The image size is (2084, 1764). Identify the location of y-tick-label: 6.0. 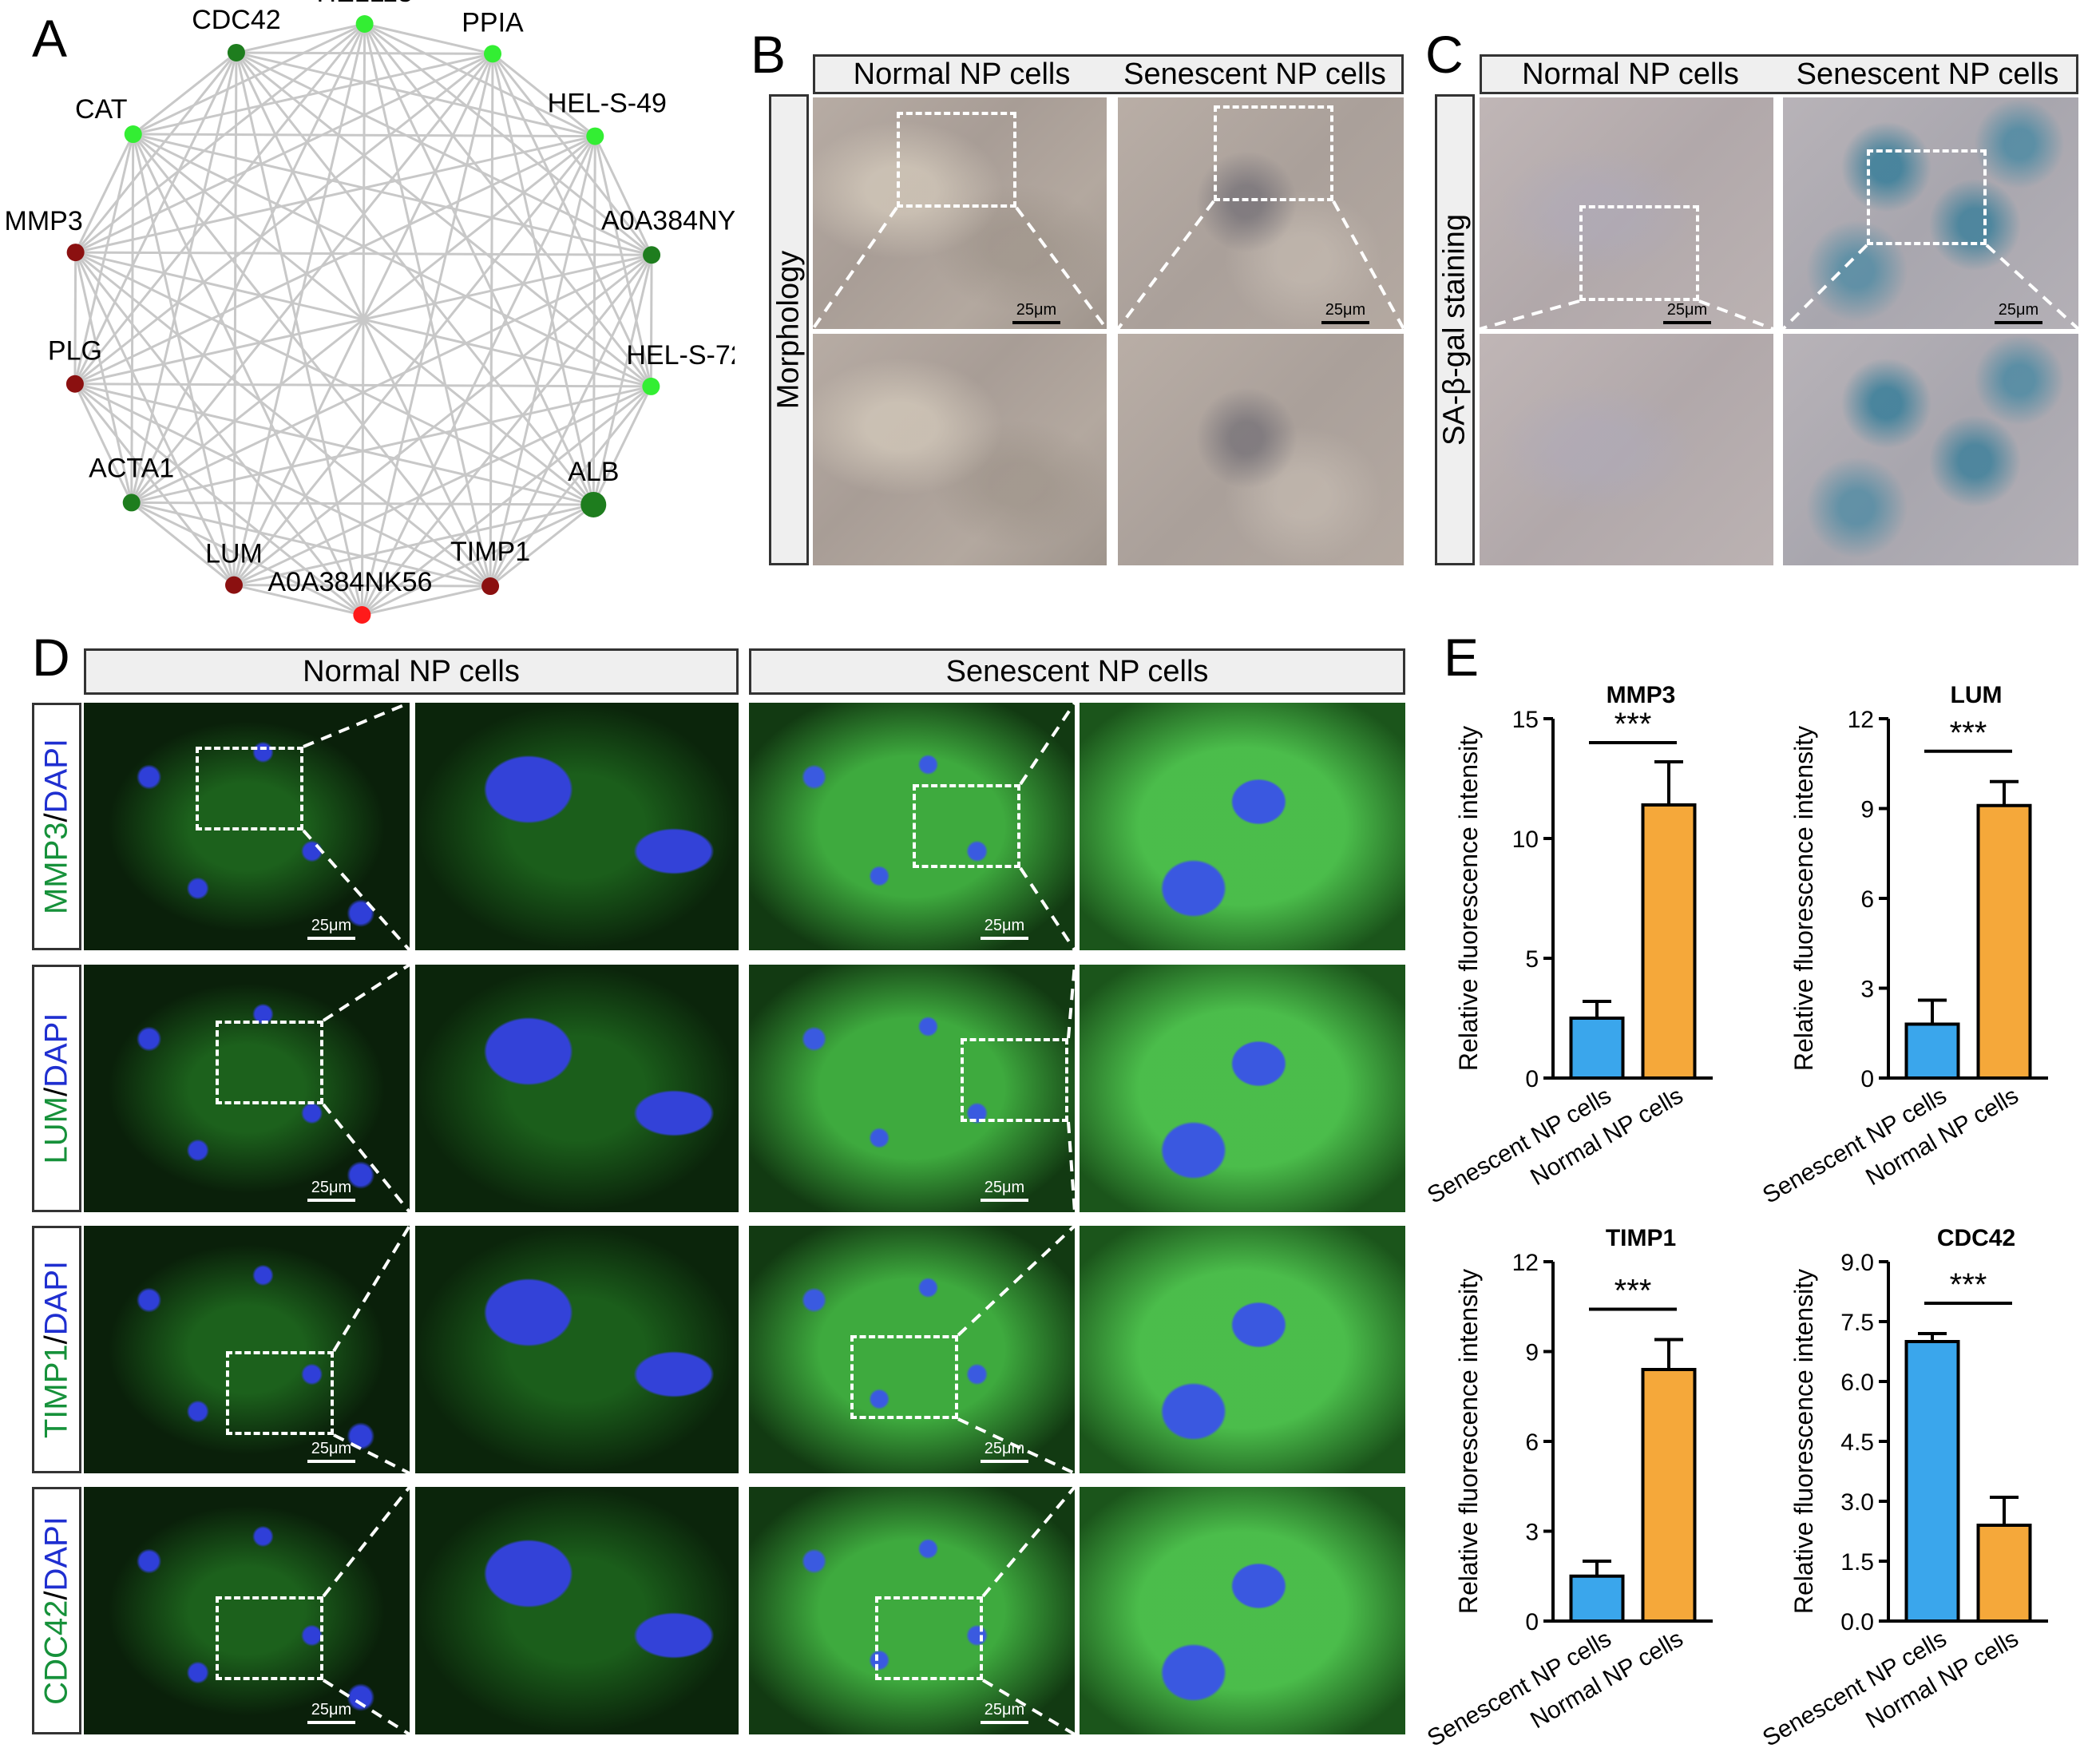
(1857, 1383).